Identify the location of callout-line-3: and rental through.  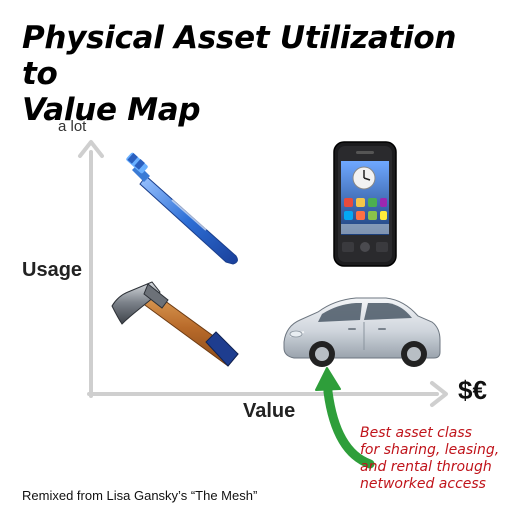
(426, 467).